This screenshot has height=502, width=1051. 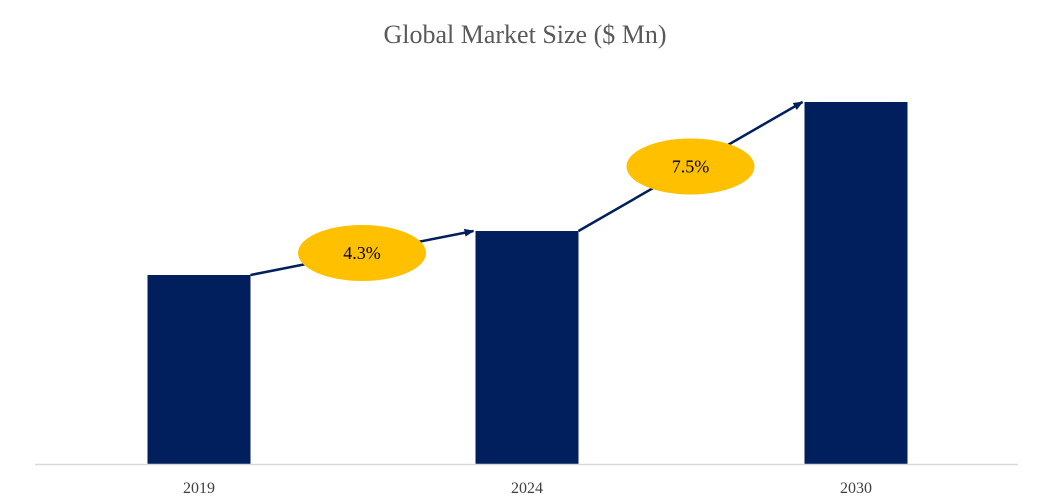 I want to click on cagr-label: 4.3%, so click(x=362, y=253).